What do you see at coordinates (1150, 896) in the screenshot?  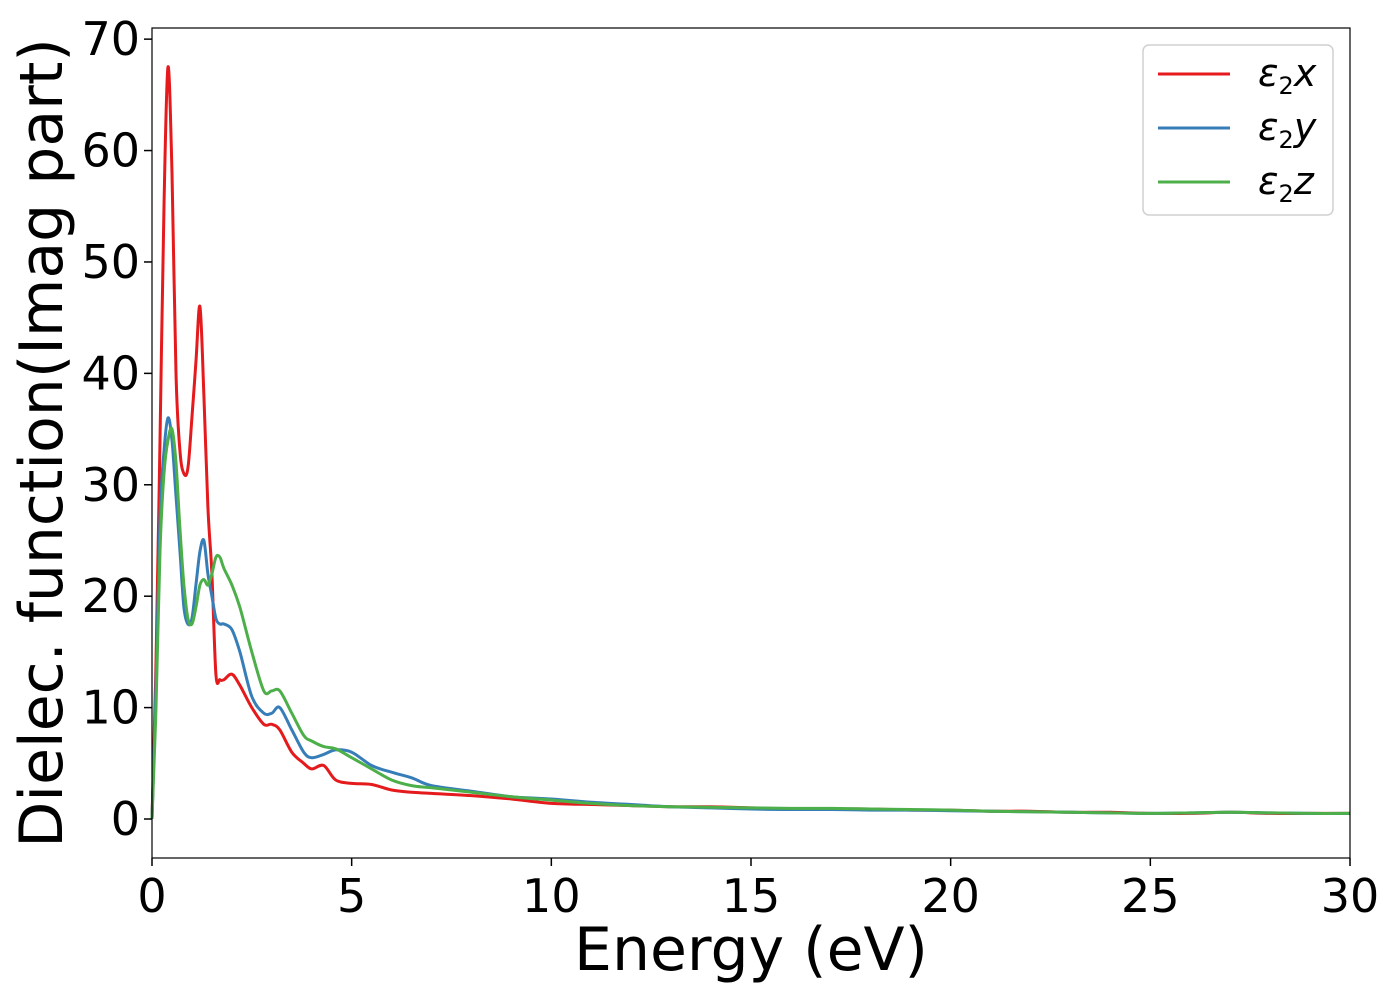 I see `x-tick-label: 25` at bounding box center [1150, 896].